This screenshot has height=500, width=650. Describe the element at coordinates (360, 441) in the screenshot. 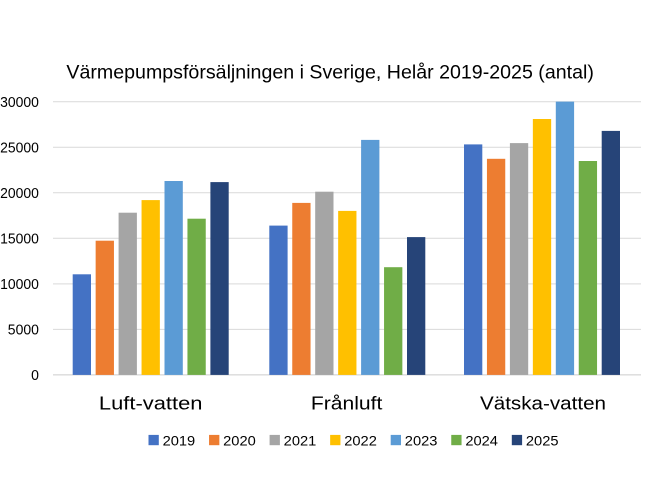

I see `svg-text: 2022` at that location.